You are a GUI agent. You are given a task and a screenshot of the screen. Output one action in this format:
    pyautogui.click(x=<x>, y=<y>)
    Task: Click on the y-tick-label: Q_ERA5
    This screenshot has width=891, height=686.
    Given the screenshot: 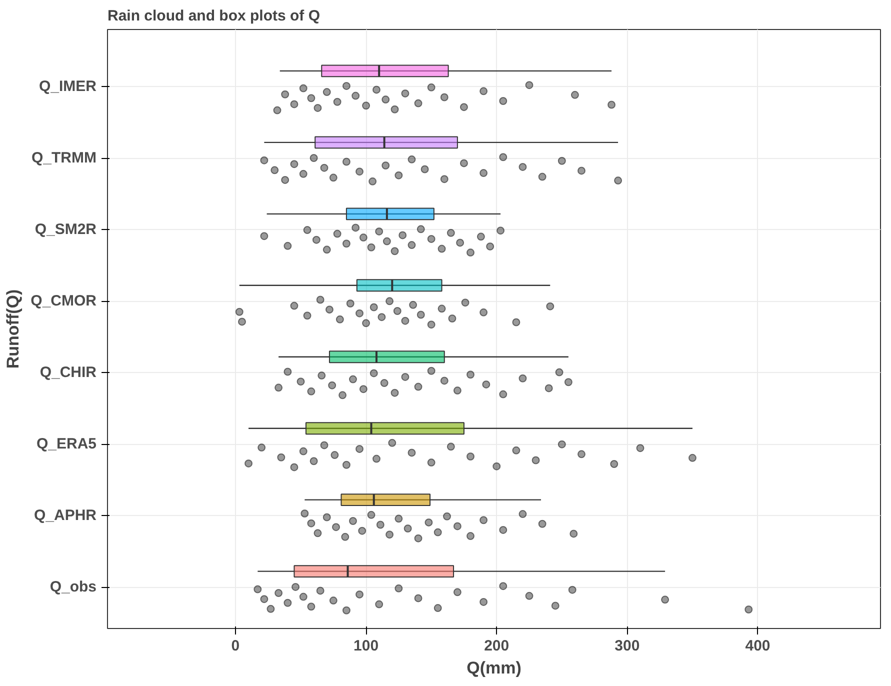 What is the action you would take?
    pyautogui.click(x=66, y=444)
    